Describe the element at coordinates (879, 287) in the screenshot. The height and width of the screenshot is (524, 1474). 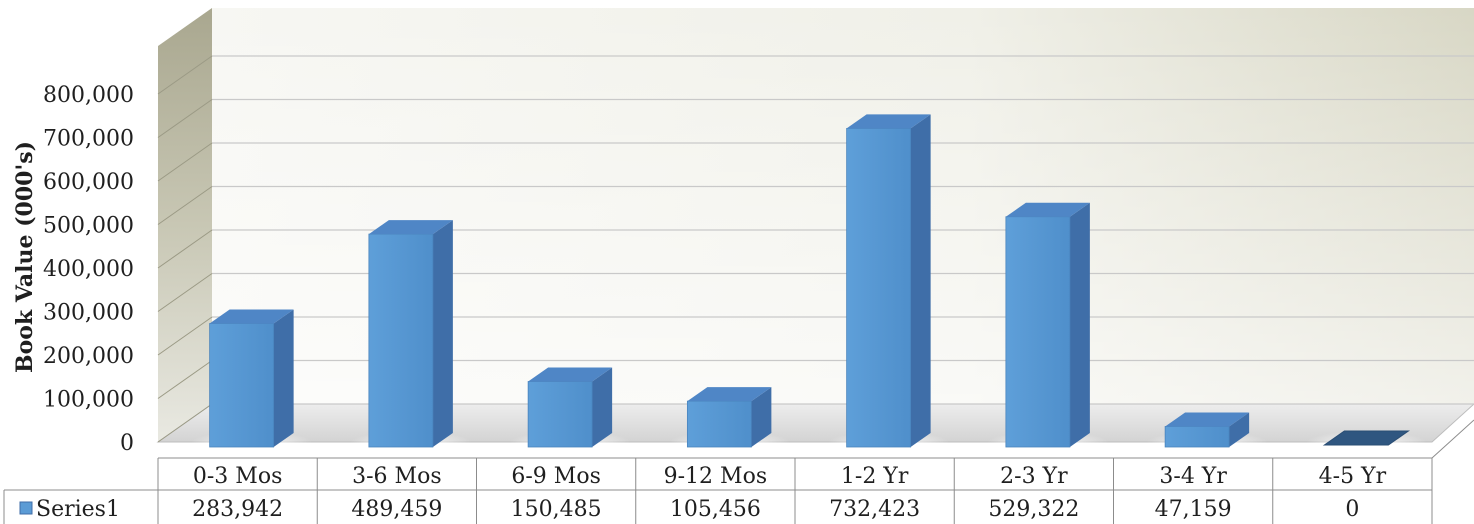
I see `bar-1-2 Yr` at that location.